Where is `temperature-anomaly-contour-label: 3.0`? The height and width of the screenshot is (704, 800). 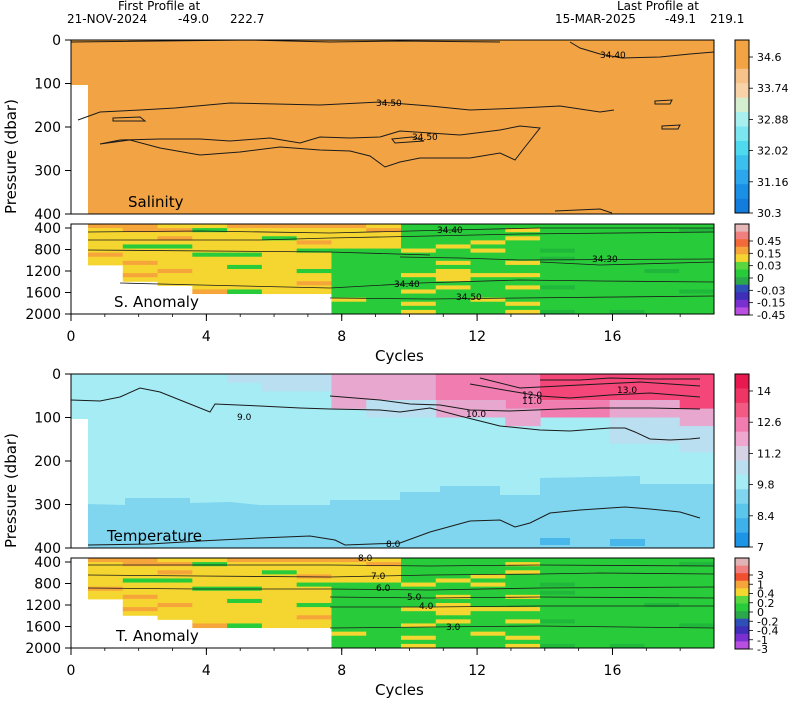
temperature-anomaly-contour-label: 3.0 is located at coordinates (453, 628).